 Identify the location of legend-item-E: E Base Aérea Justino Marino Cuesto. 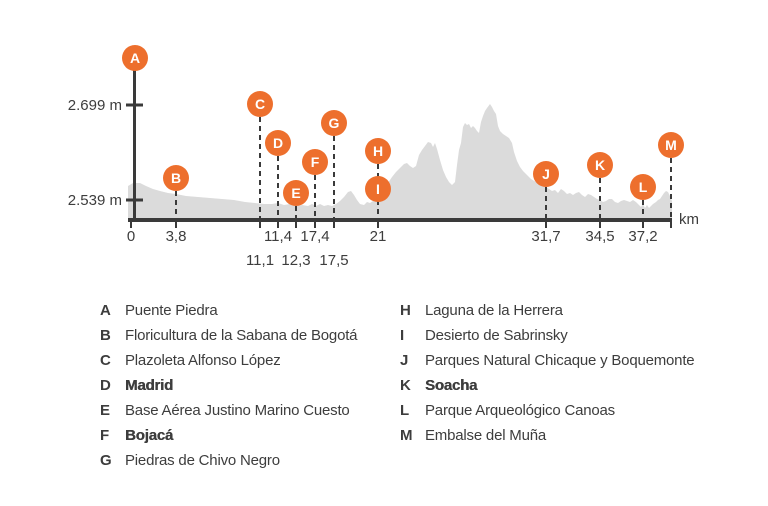
(228, 410).